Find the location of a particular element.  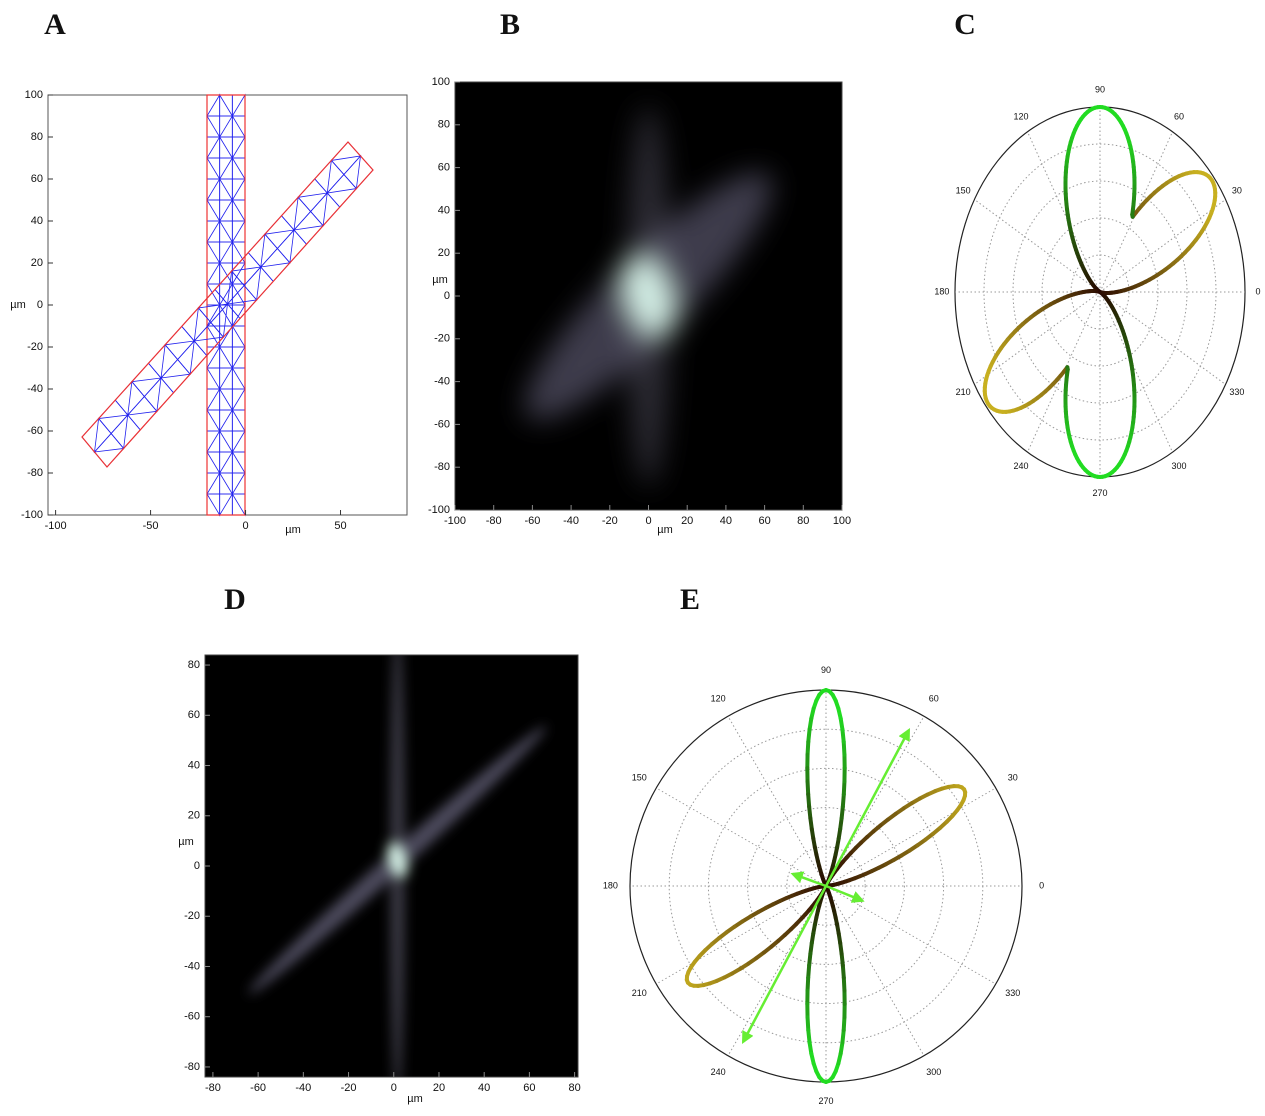

panel-label: C is located at coordinates (965, 24).